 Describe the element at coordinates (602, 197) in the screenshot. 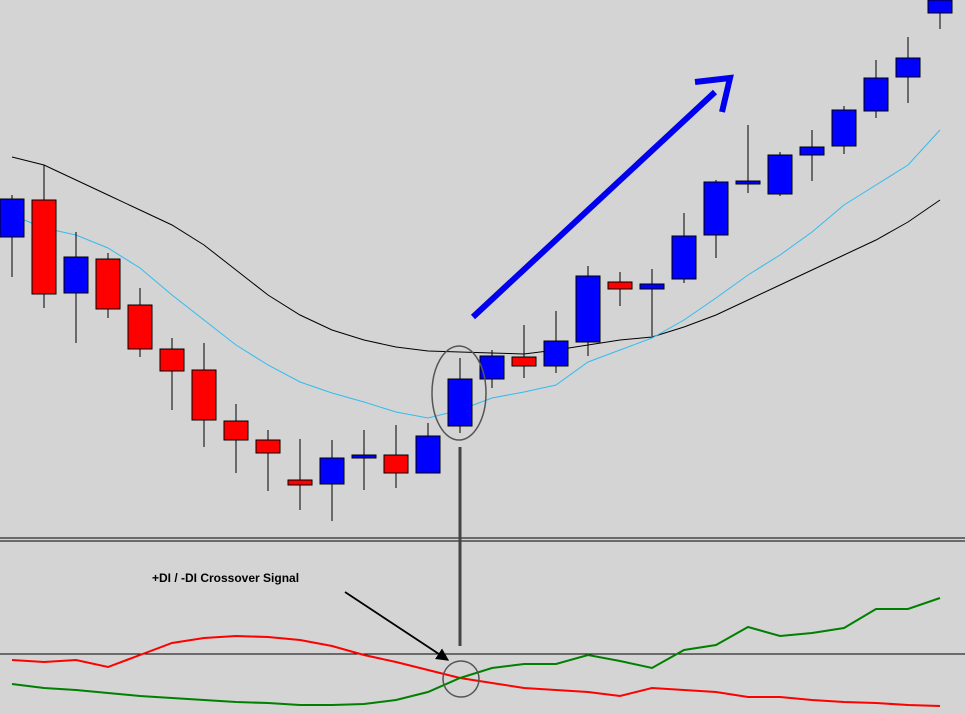

I see `trend-arrow` at that location.